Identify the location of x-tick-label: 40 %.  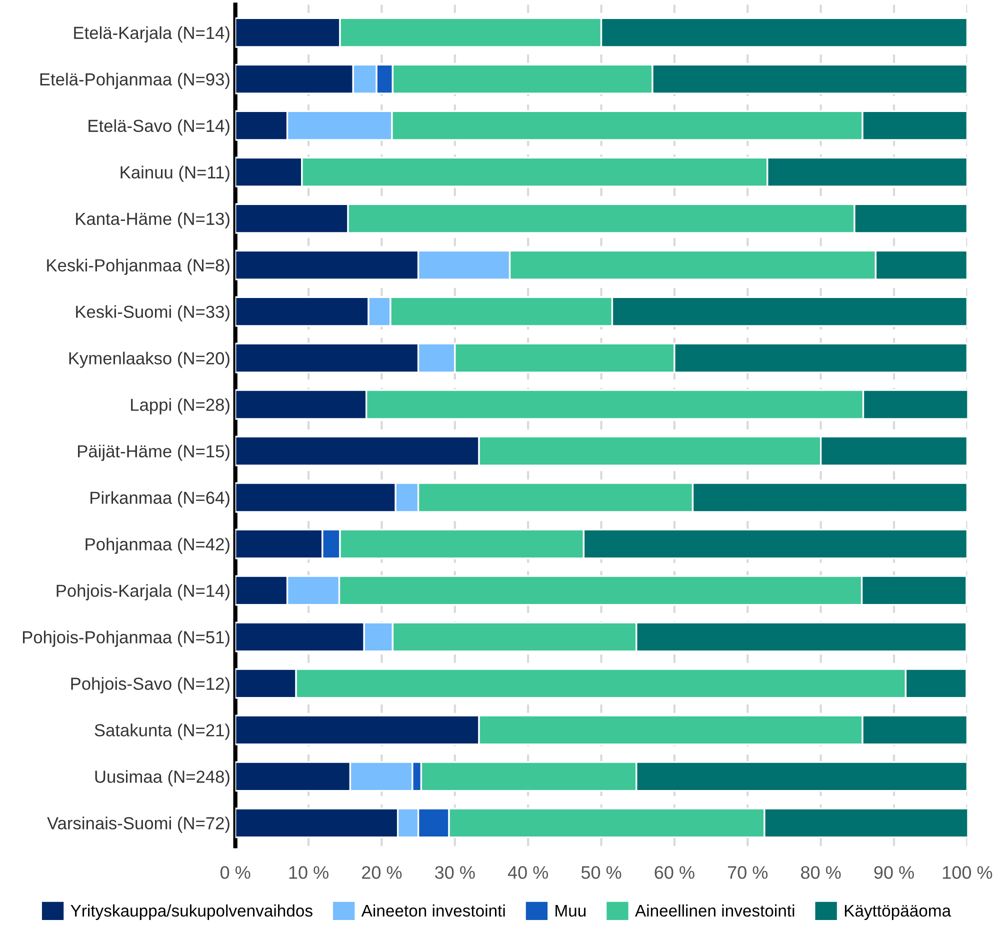
(528, 872).